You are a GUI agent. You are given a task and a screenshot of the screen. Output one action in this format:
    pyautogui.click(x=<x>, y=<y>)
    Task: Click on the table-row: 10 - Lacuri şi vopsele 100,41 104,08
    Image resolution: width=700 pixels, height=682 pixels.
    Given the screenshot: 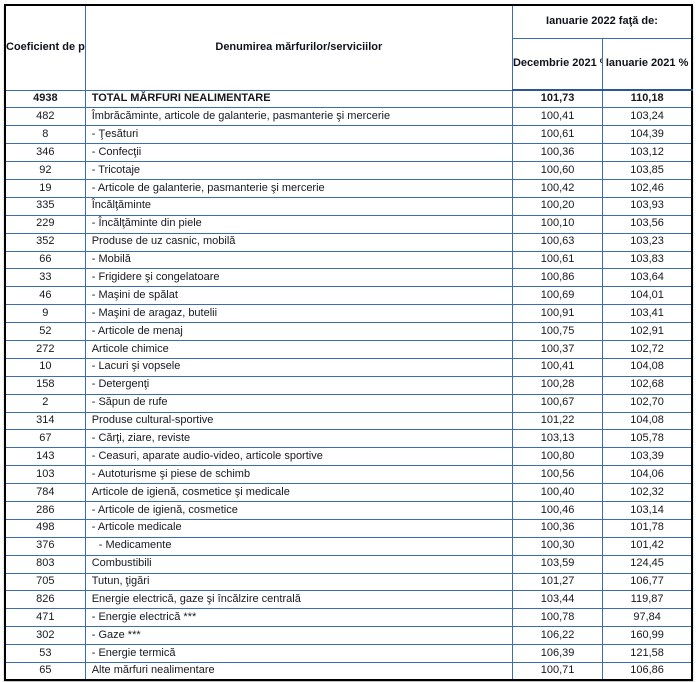 What is the action you would take?
    pyautogui.click(x=348, y=367)
    